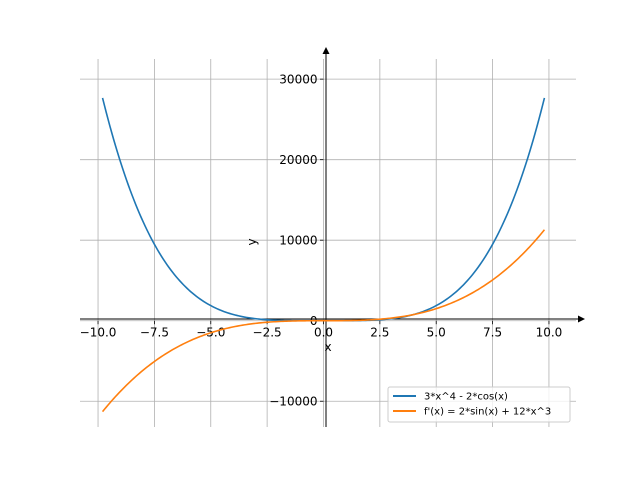 Image resolution: width=640 pixels, height=480 pixels. What do you see at coordinates (379, 333) in the screenshot?
I see `x-tick-label-5: 2.5` at bounding box center [379, 333].